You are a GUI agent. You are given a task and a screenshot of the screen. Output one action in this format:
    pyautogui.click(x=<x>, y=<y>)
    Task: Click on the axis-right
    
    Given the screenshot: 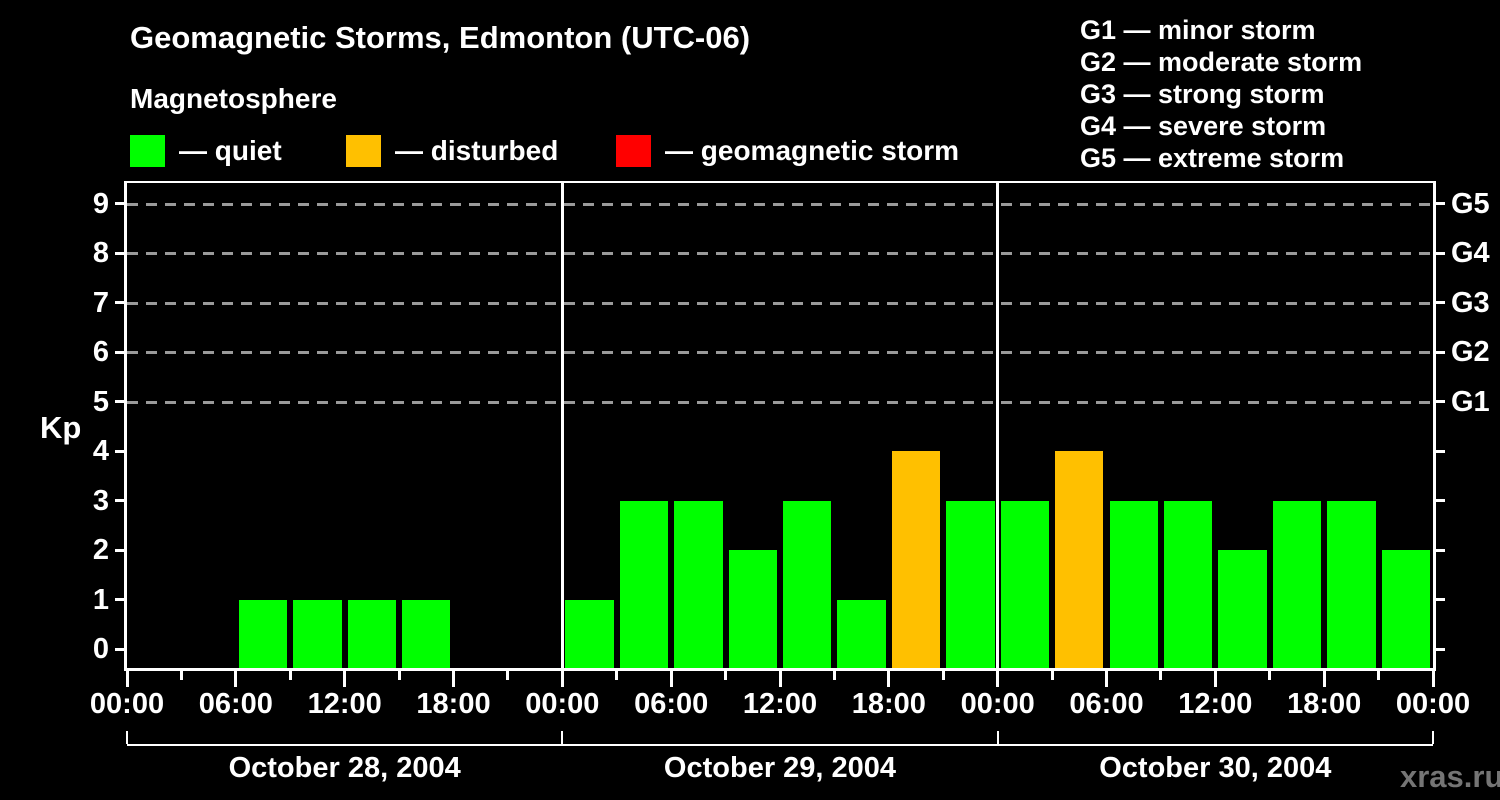 What is the action you would take?
    pyautogui.click(x=1434, y=426)
    